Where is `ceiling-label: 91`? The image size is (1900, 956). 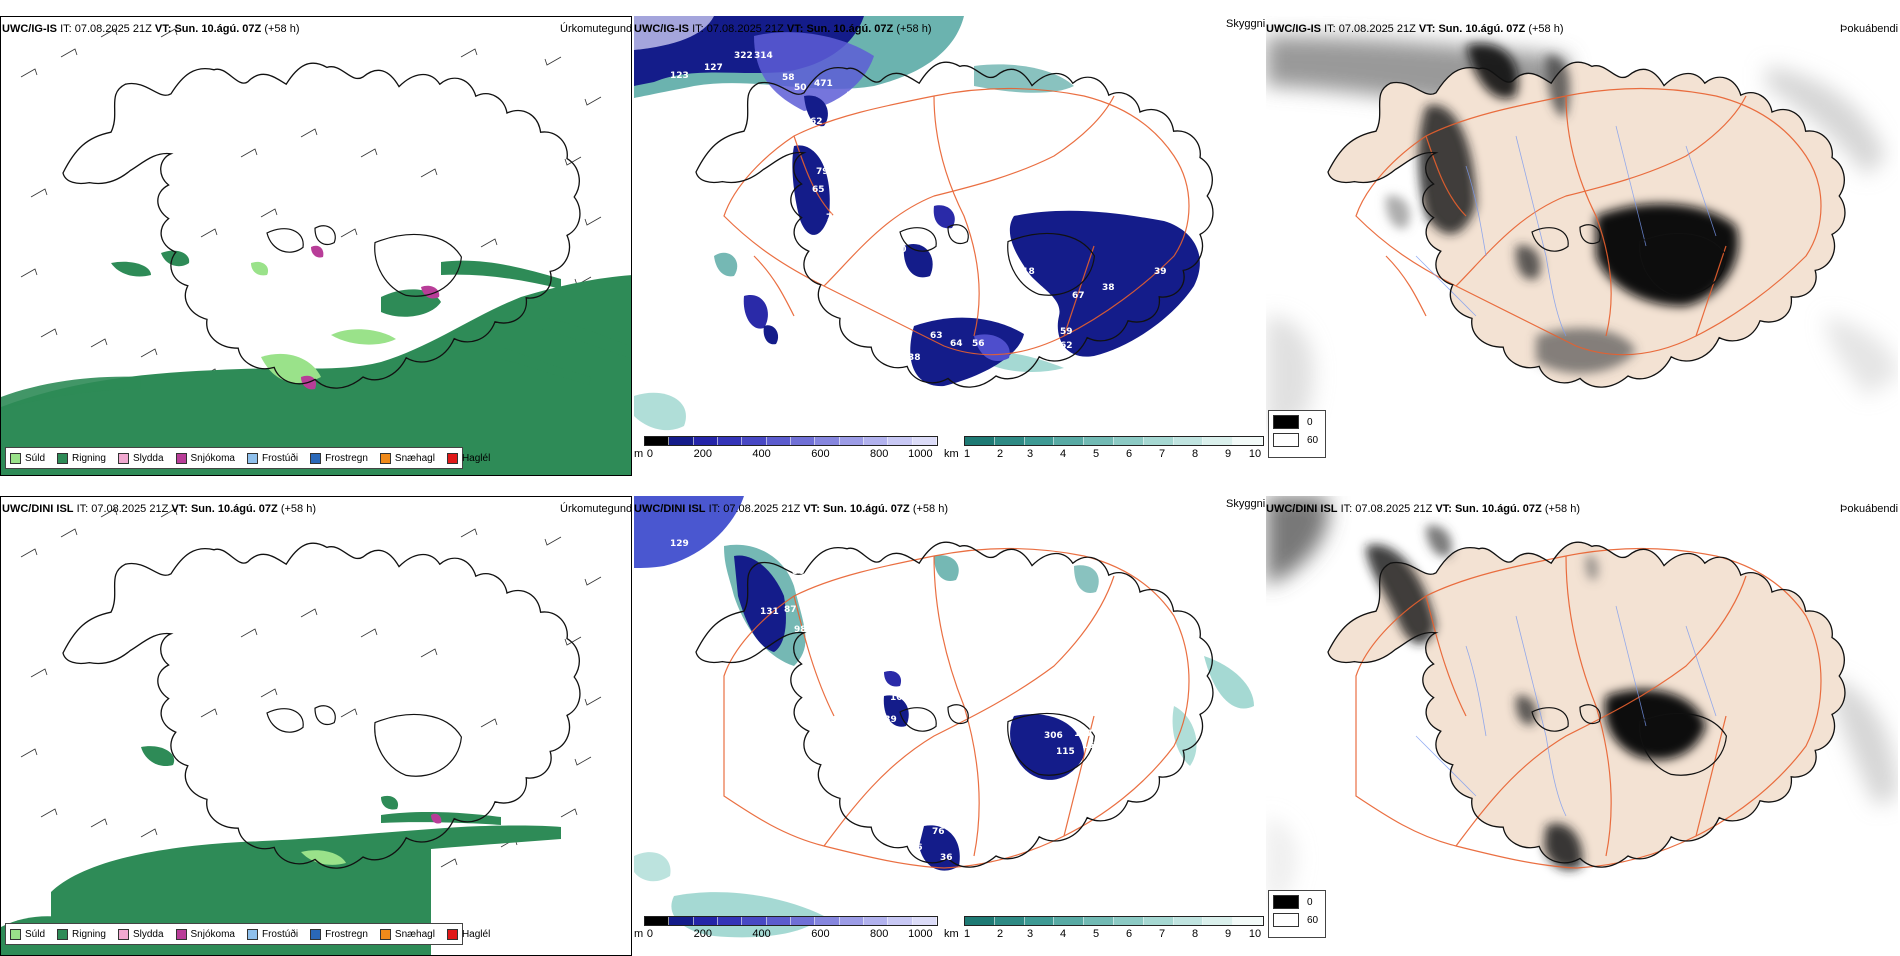 ceiling-label: 91 is located at coordinates (950, 260).